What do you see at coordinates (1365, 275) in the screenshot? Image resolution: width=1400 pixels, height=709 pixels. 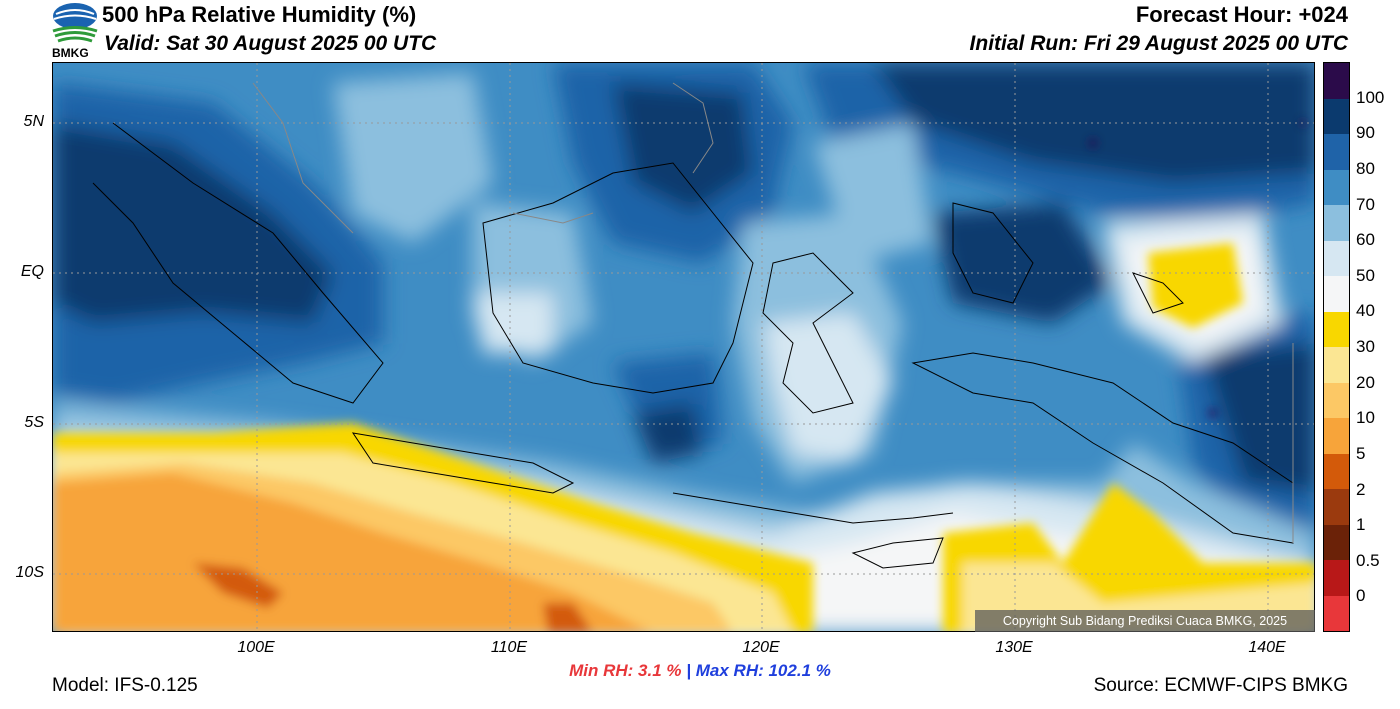 I see `colorbar-label: 50` at bounding box center [1365, 275].